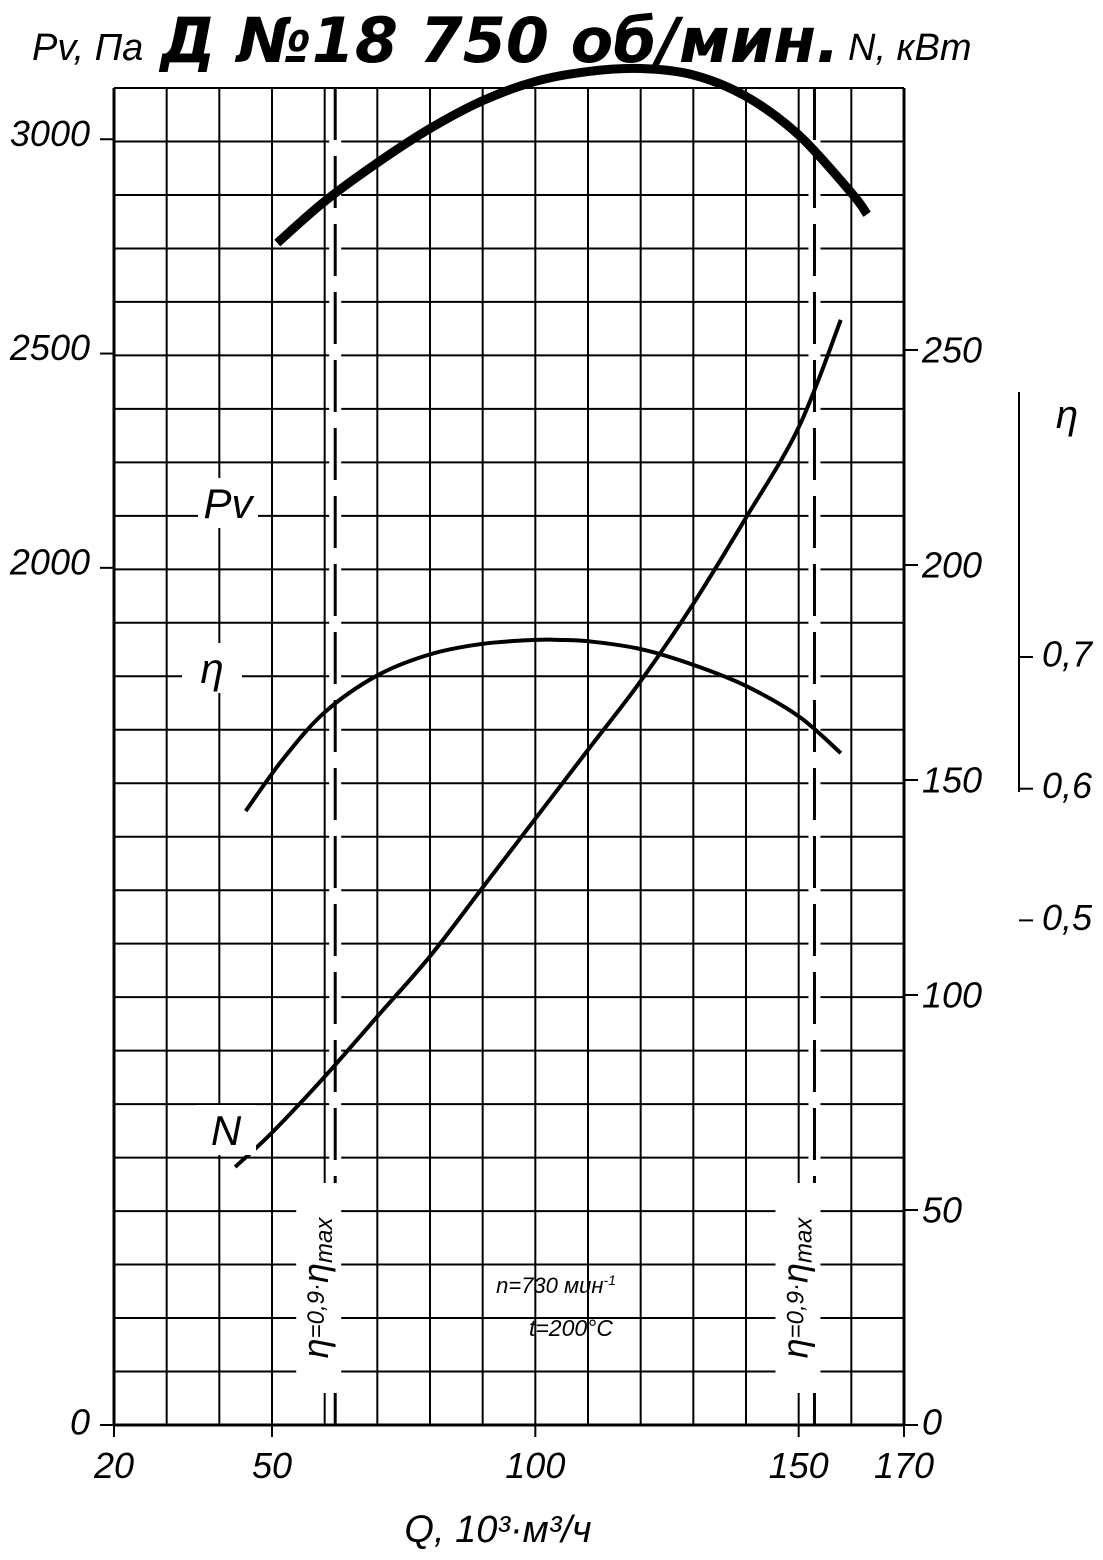  Describe the element at coordinates (80, 1422) in the screenshot. I see `left-tick-label: 0` at that location.